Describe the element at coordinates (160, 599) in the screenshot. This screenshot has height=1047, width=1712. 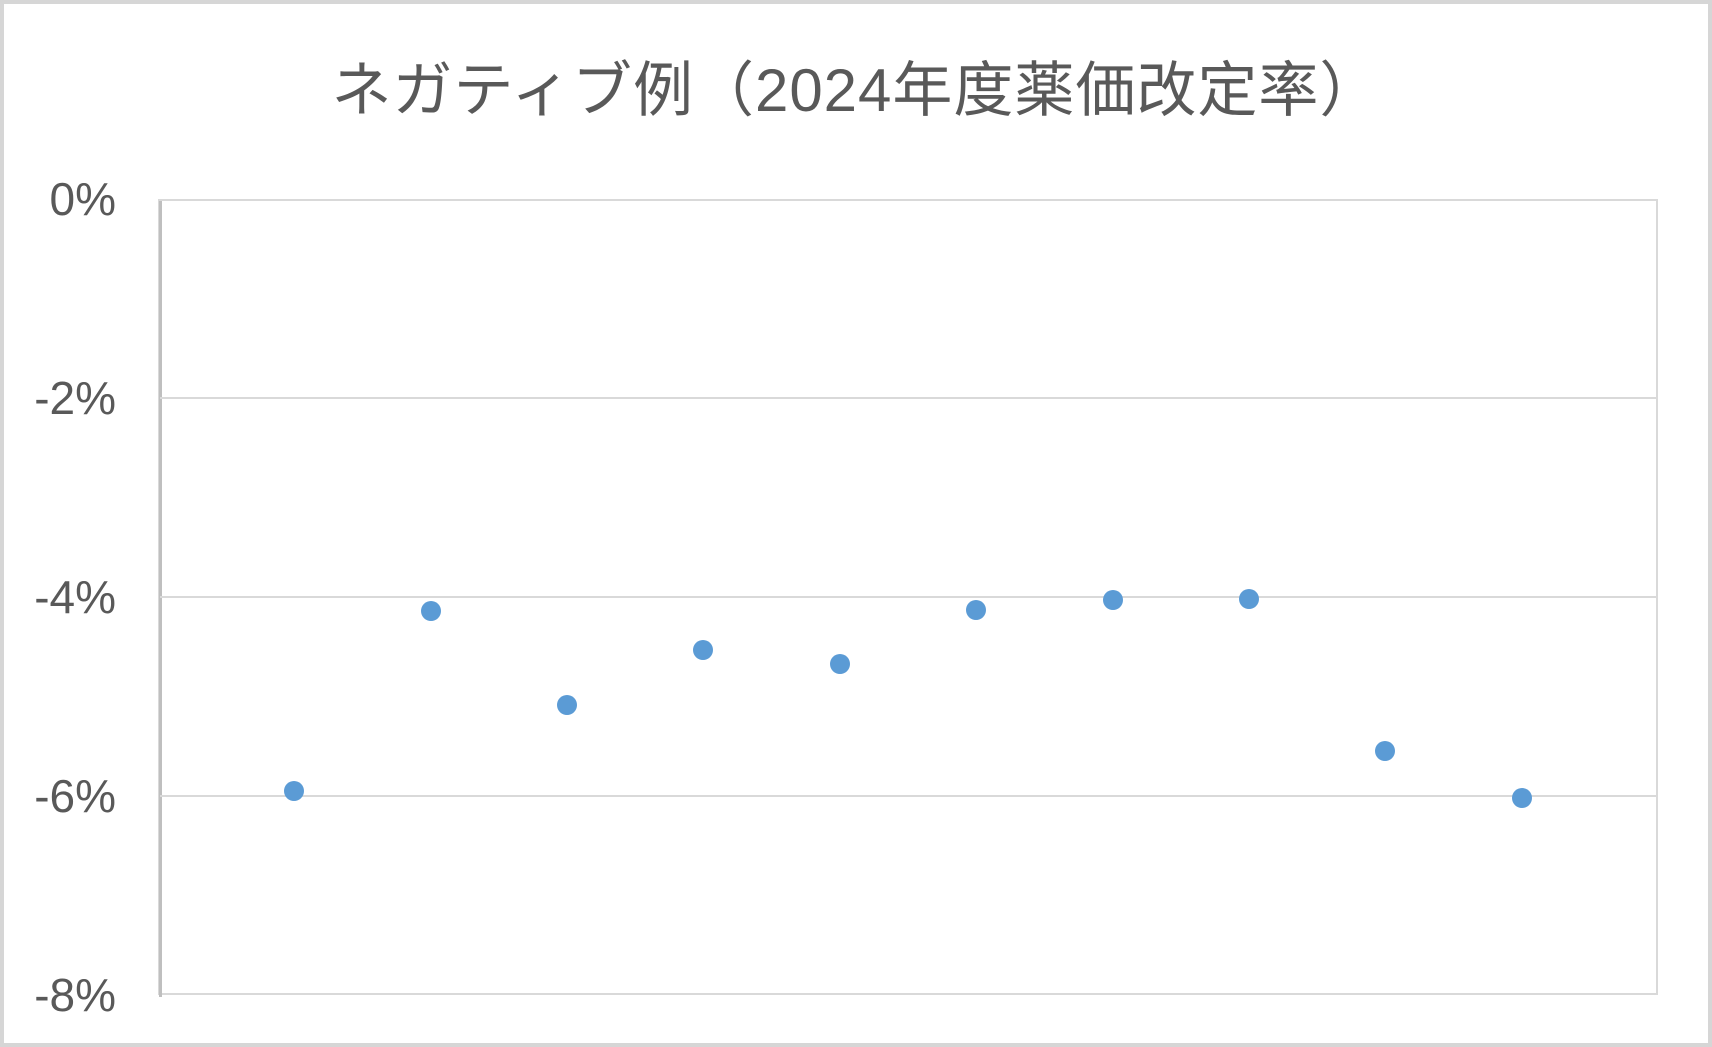
I see `y-axis-line` at that location.